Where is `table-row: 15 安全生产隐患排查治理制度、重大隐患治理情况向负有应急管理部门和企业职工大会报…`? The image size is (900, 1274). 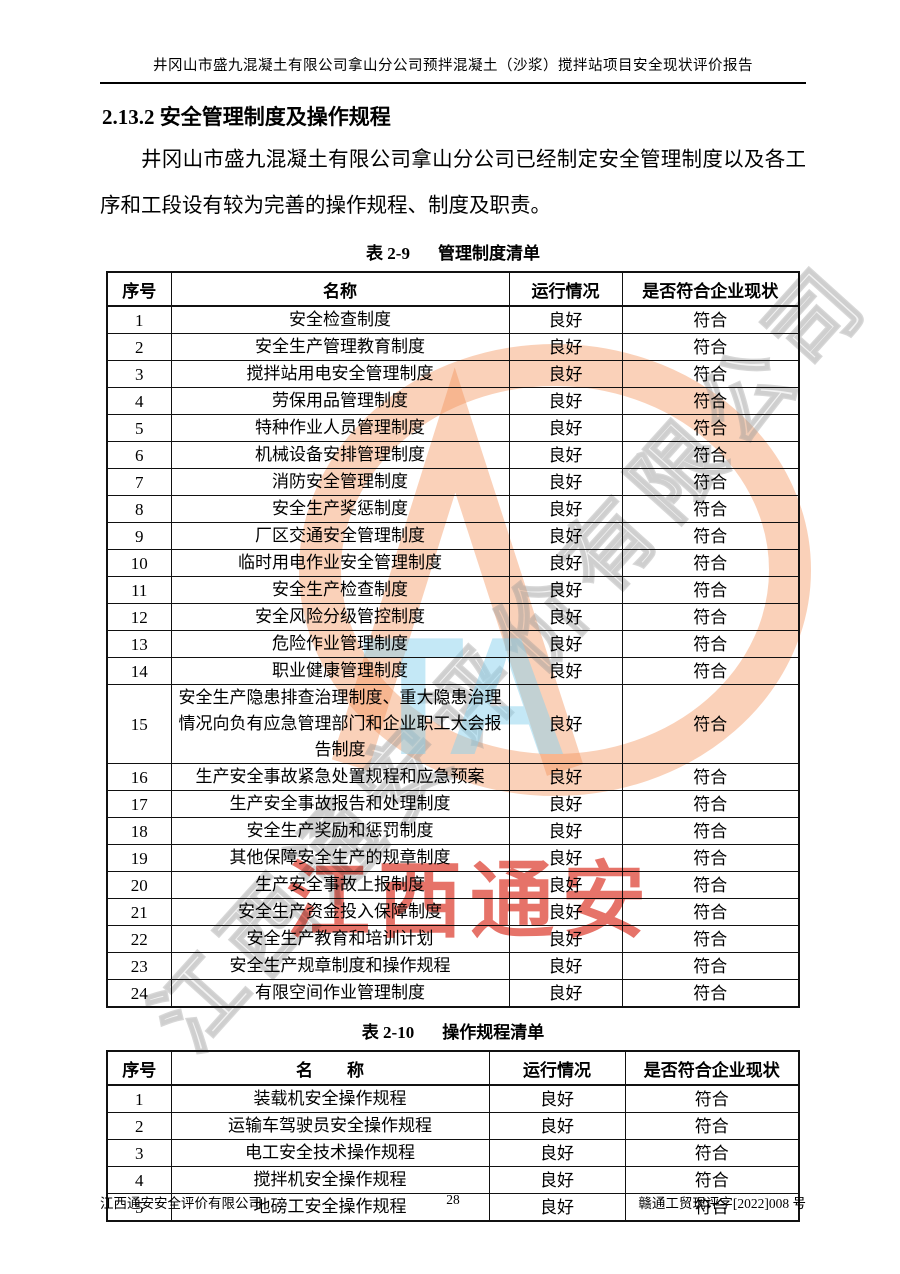 table-row: 15 安全生产隐患排查治理制度、重大隐患治理情况向负有应急管理部门和企业职工大会报… is located at coordinates (453, 724).